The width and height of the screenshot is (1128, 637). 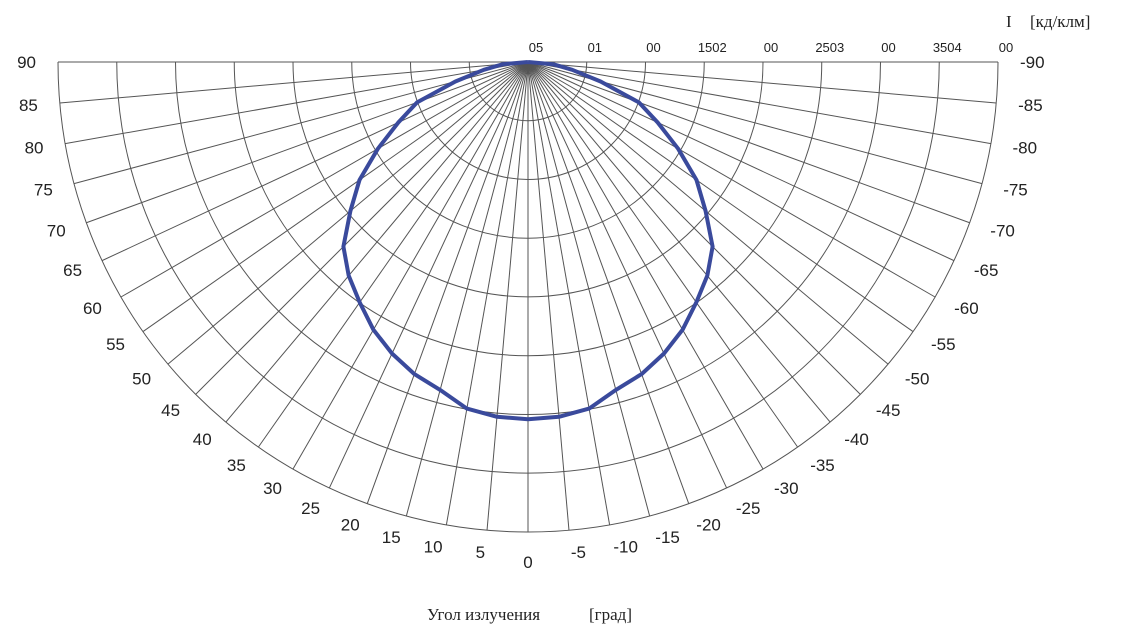 I want to click on radial-tick-label: 2503, so click(x=829, y=47).